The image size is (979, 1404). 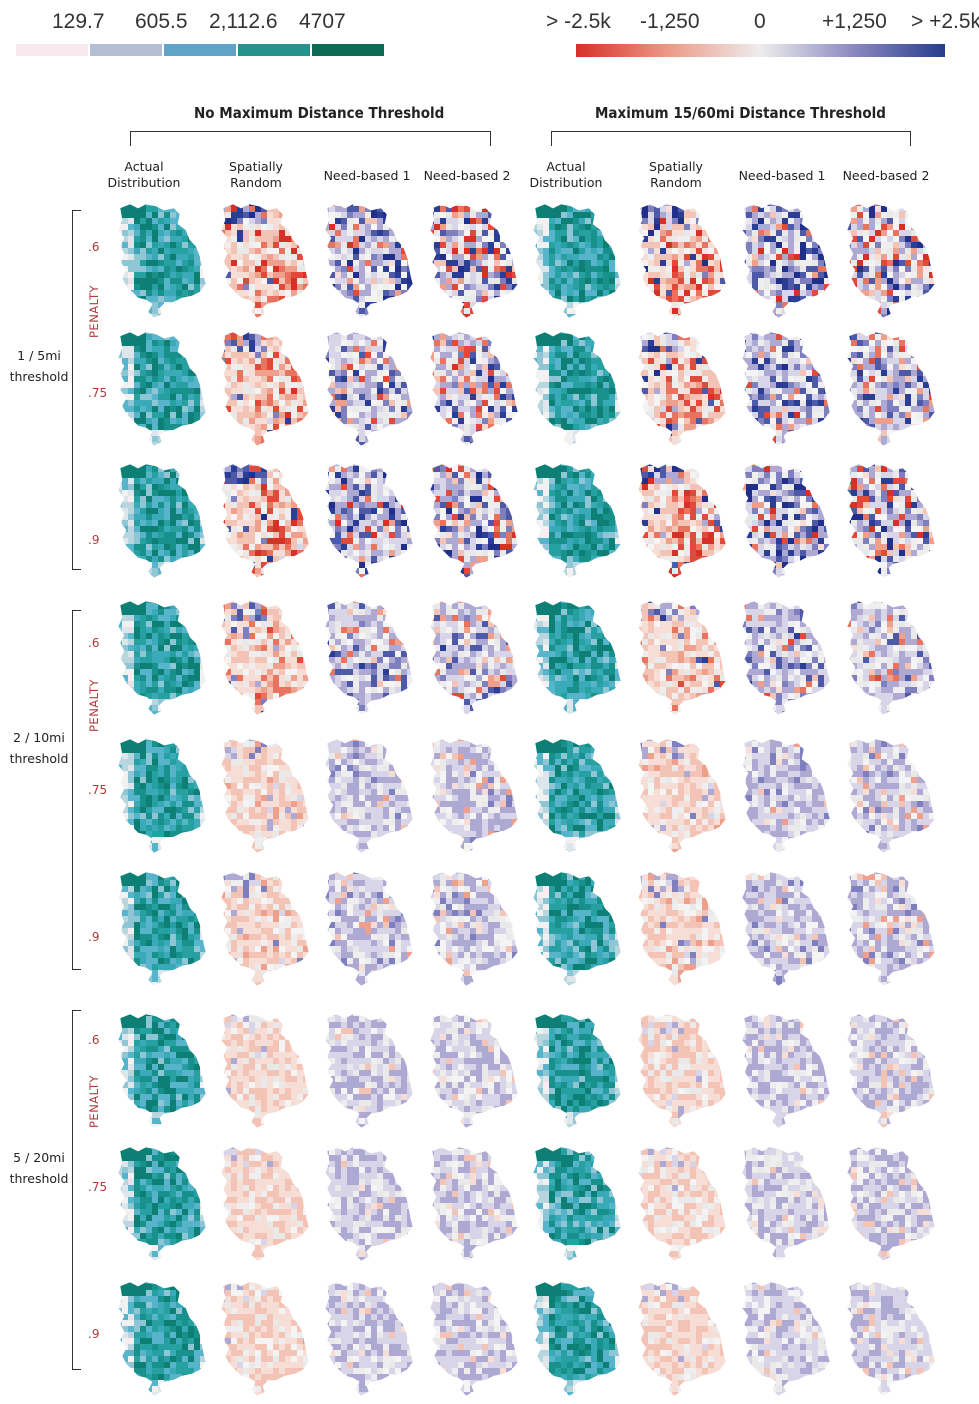 What do you see at coordinates (566, 183) in the screenshot?
I see `column-header-line: Distribution` at bounding box center [566, 183].